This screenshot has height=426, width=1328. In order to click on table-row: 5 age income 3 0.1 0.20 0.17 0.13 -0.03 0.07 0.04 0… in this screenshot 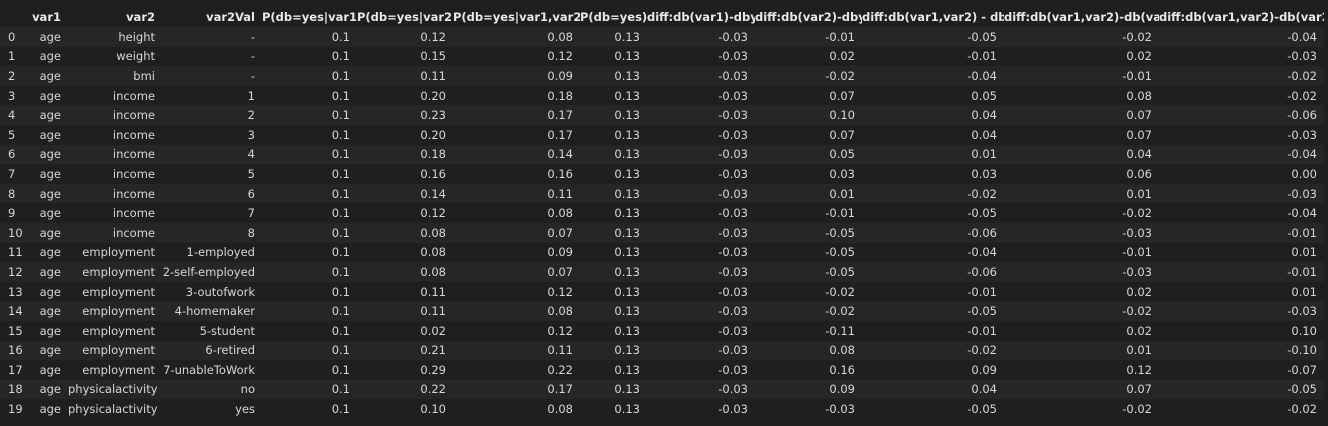, I will do `click(662, 134)`.